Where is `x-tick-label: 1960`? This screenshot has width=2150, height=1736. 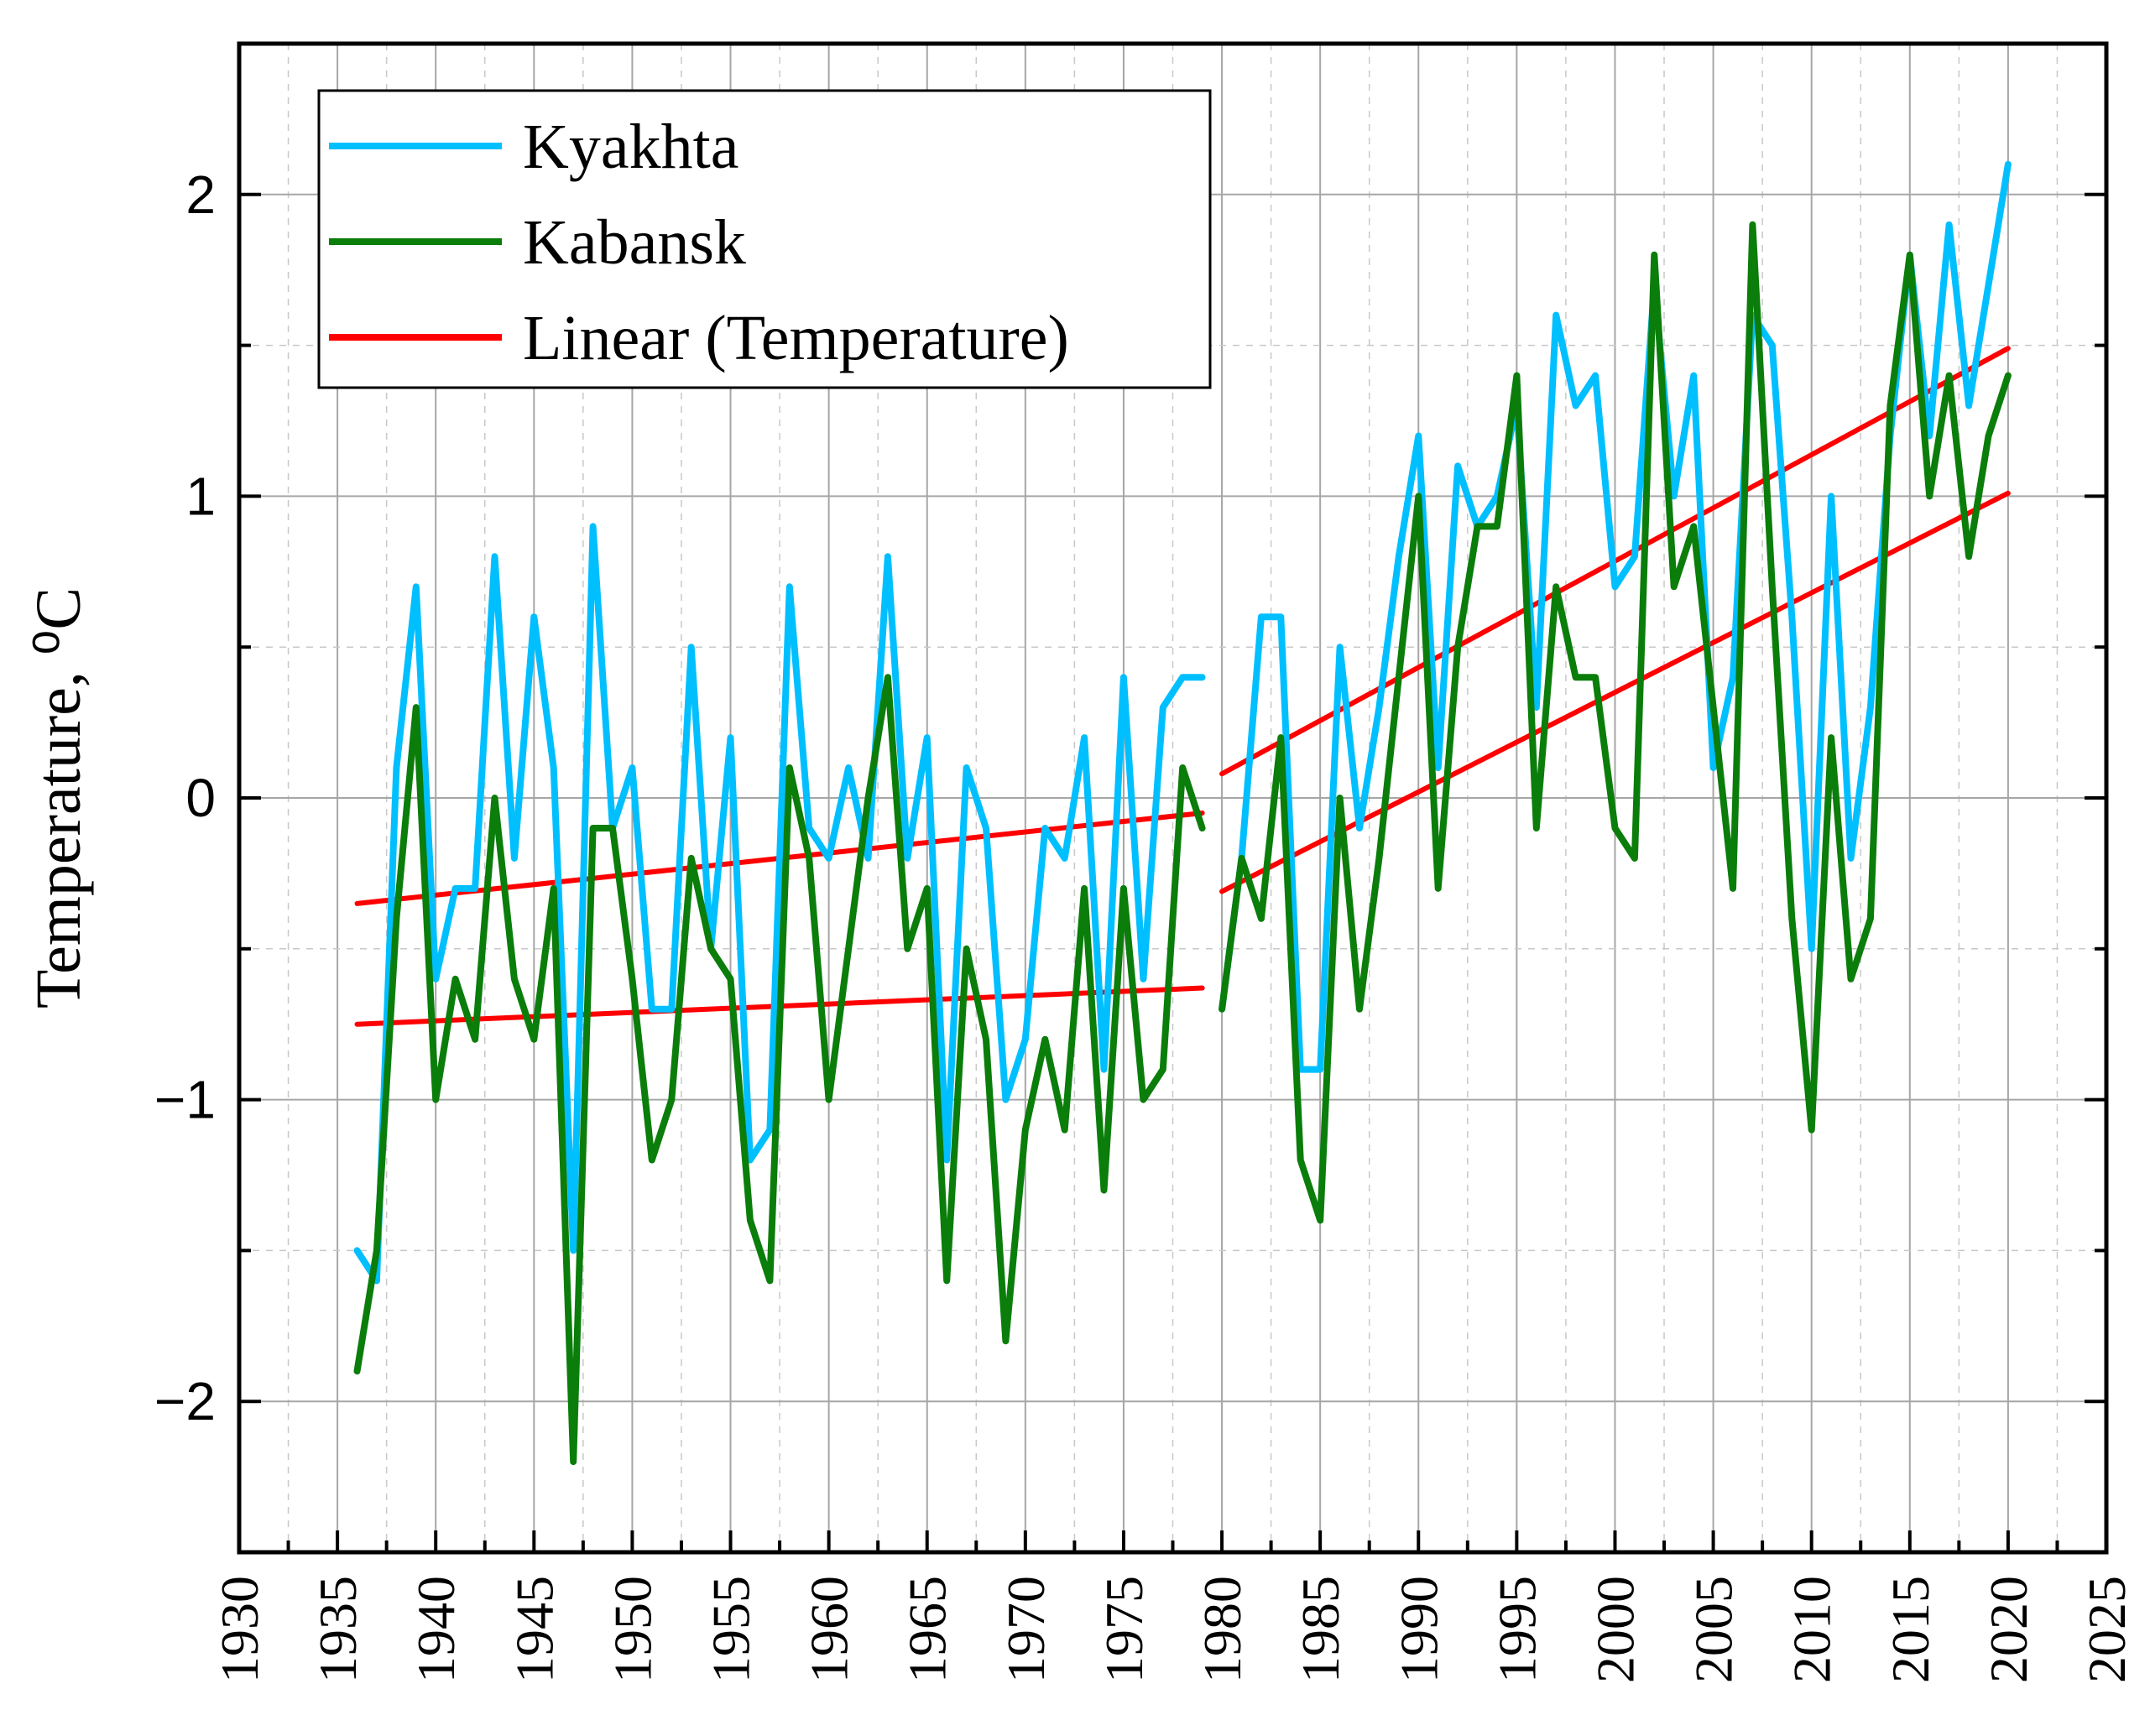
x-tick-label: 1960 is located at coordinates (829, 1629).